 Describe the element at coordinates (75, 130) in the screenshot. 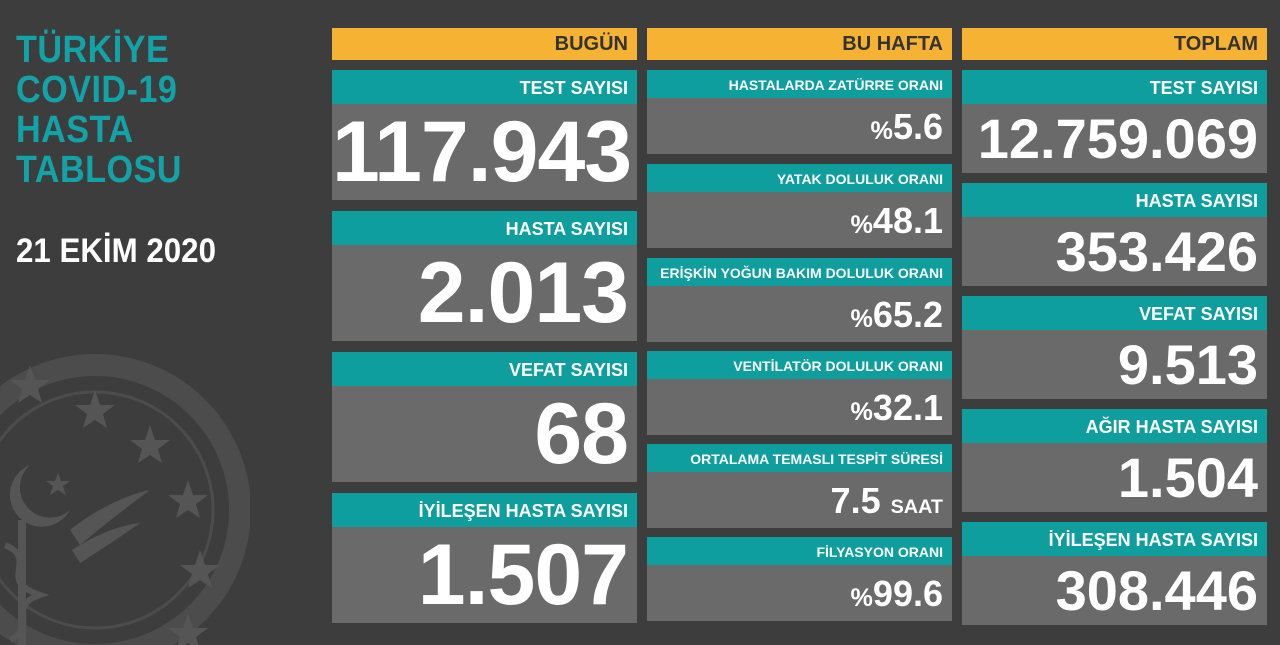

I see `title-line: HASTA` at that location.